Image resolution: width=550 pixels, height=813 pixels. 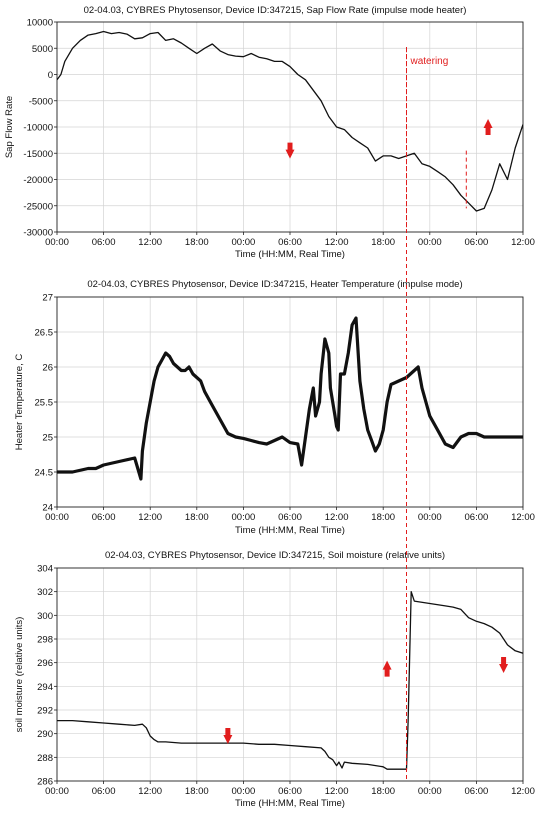 What do you see at coordinates (19, 402) in the screenshot?
I see `y-axis-label: Heater Temperature, C` at bounding box center [19, 402].